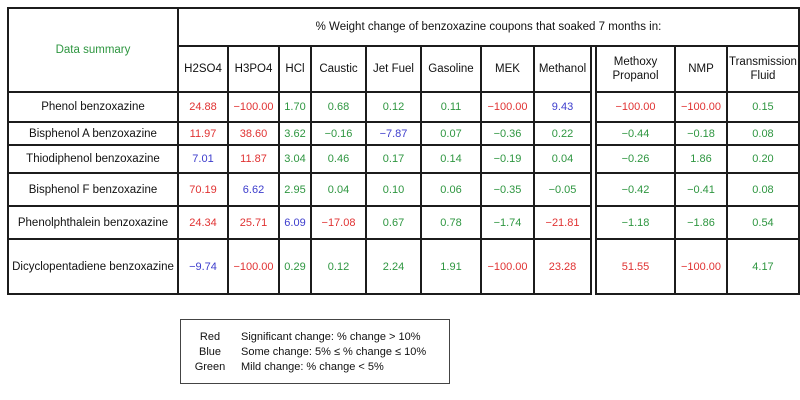  I want to click on value-cell-thiodiphenol-benzoxazine-hcl: 3.04, so click(295, 159).